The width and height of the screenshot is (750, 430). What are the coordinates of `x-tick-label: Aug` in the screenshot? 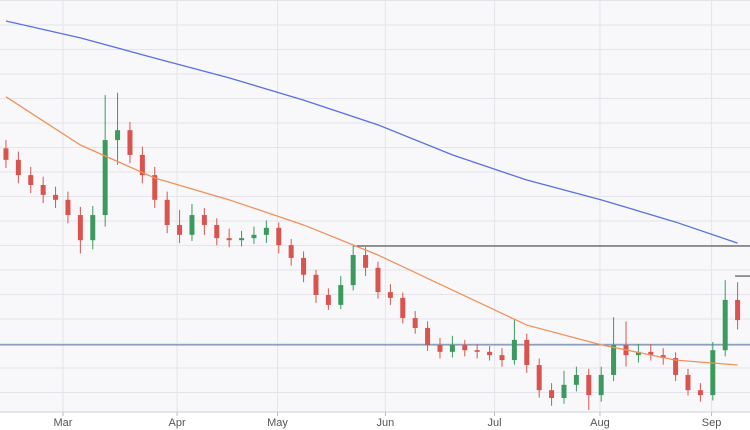 It's located at (600, 423).